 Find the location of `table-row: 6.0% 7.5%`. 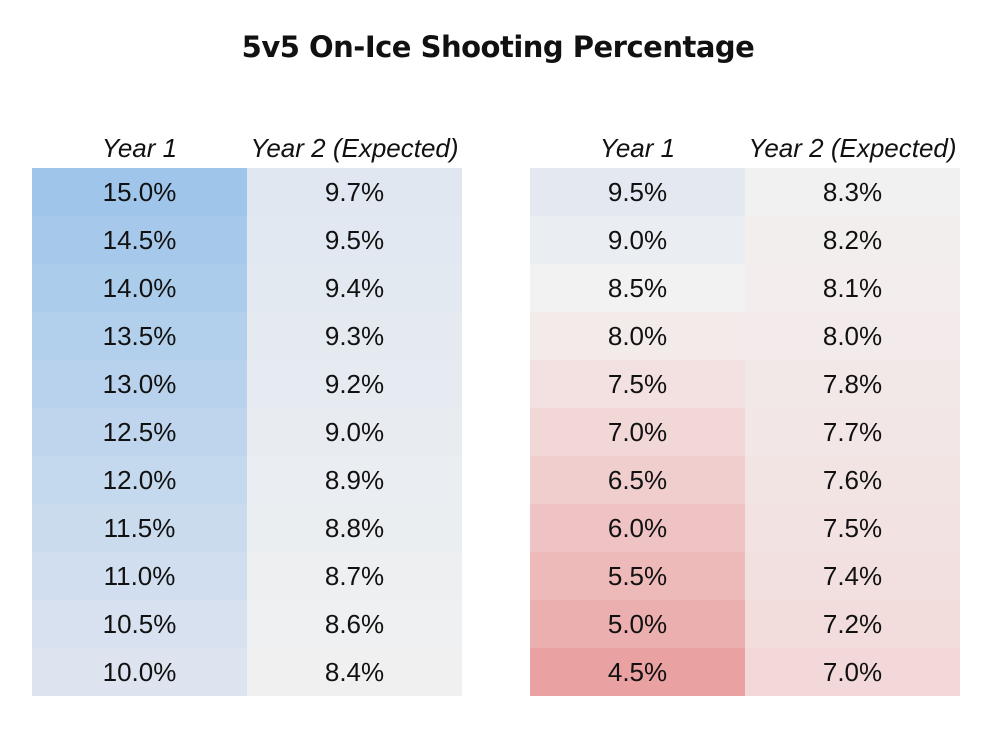

table-row: 6.0% 7.5% is located at coordinates (745, 528).